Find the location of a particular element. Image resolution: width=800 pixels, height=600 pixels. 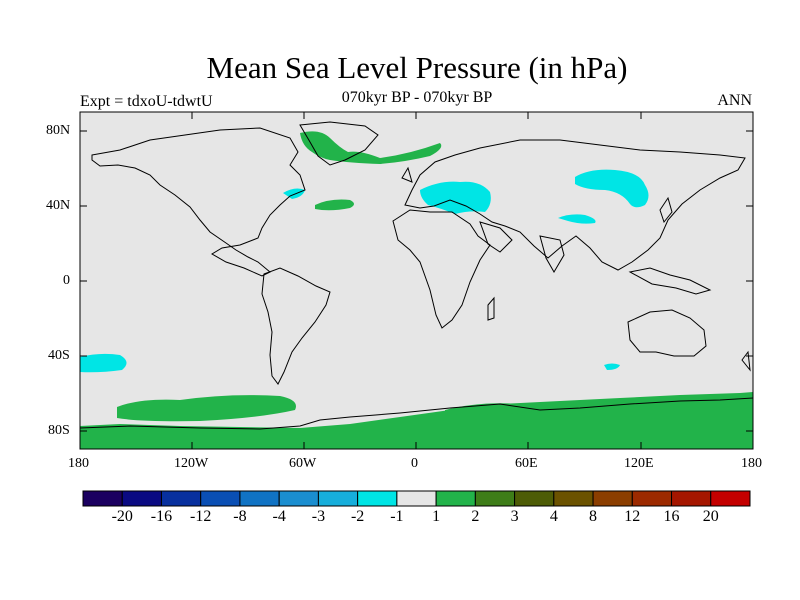

season-label: ANN is located at coordinates (734, 100).